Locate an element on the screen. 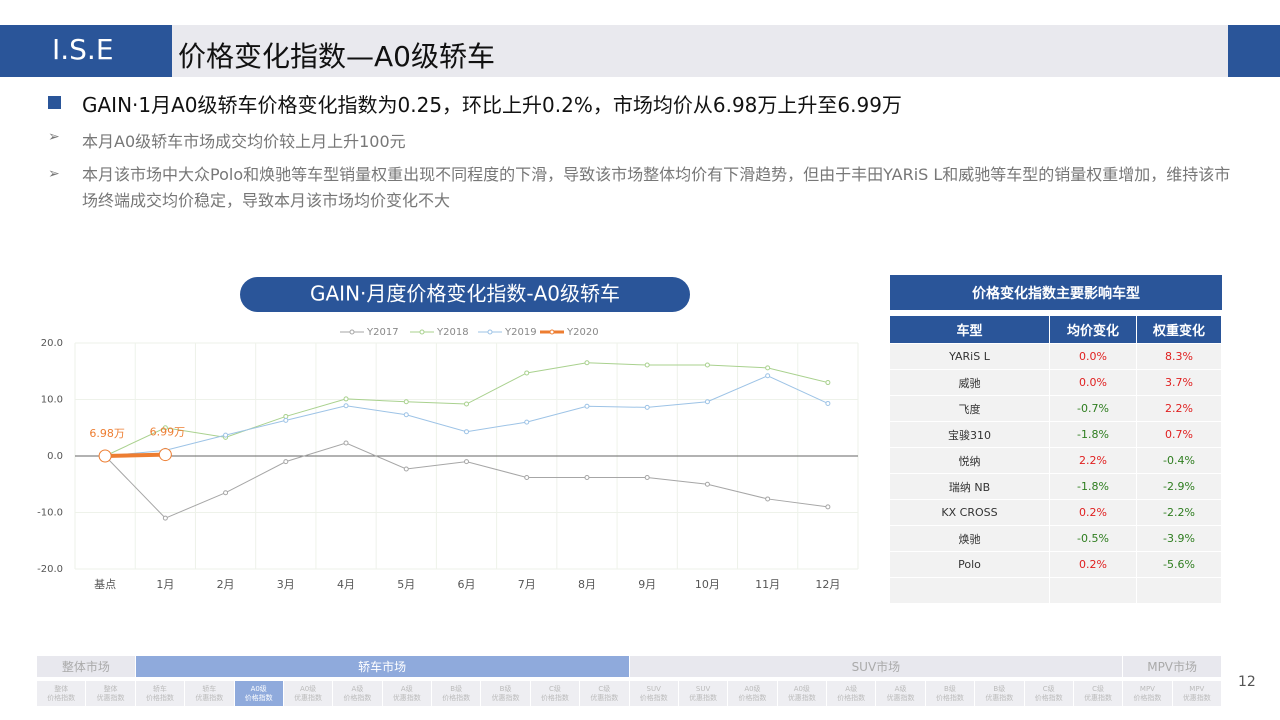  nav-item: 整体 优惠指数 is located at coordinates (111, 693).